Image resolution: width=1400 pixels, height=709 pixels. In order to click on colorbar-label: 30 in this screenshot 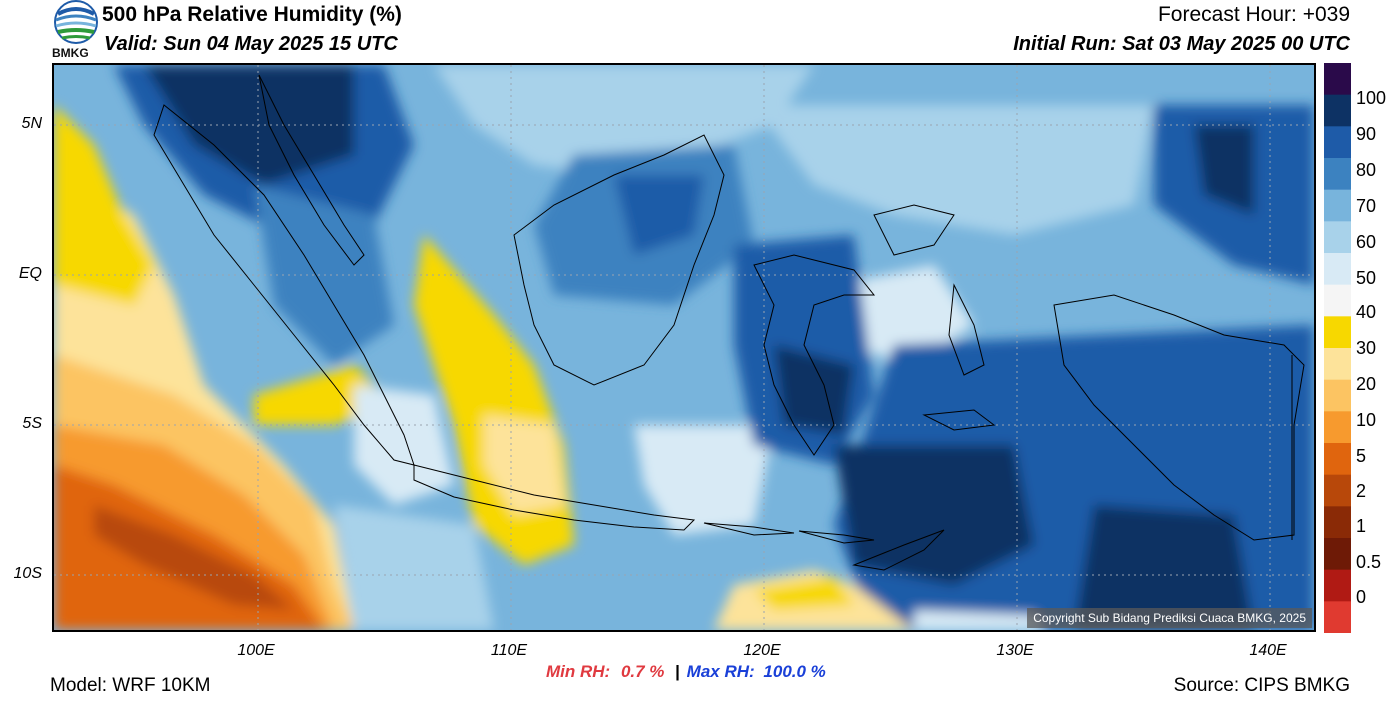, I will do `click(1366, 348)`.